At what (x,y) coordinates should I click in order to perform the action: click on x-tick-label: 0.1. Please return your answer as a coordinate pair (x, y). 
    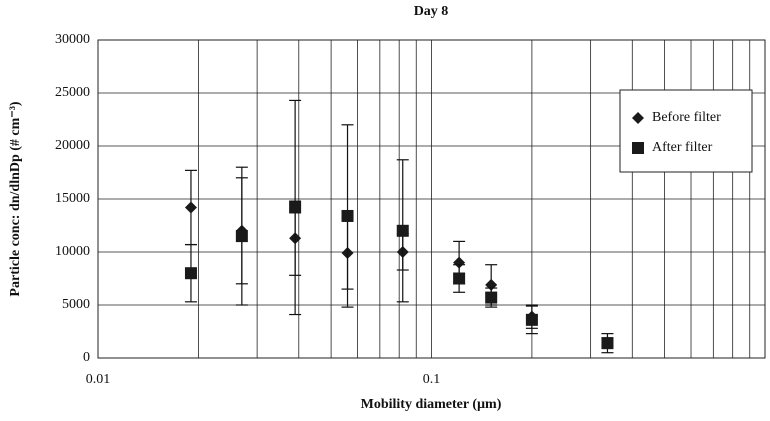
    Looking at the image, I should click on (432, 379).